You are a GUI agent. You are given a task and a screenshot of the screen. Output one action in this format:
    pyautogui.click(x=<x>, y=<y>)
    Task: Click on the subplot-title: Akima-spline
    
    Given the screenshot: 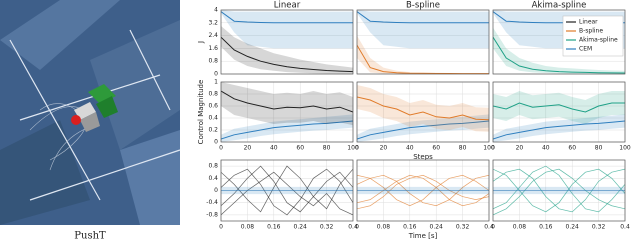 What is the action you would take?
    pyautogui.click(x=559, y=6)
    